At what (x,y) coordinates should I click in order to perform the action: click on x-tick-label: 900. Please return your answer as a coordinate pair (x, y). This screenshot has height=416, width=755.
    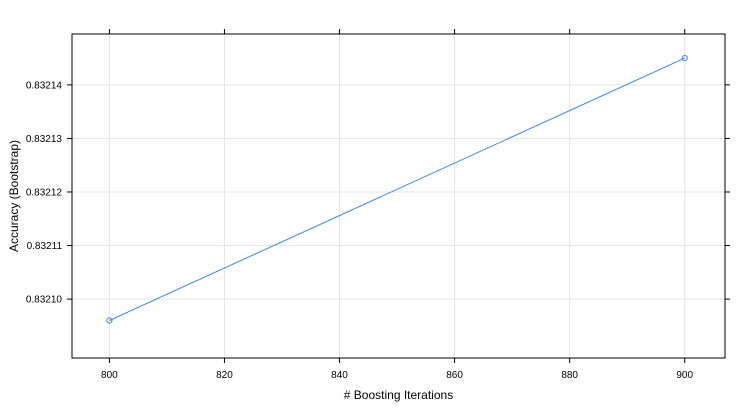
    Looking at the image, I should click on (684, 375).